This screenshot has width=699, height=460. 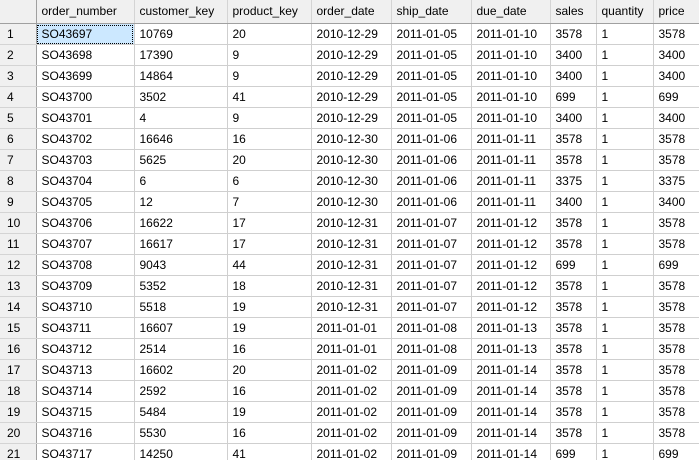 I want to click on cell-order-number: SO43709, so click(x=85, y=286).